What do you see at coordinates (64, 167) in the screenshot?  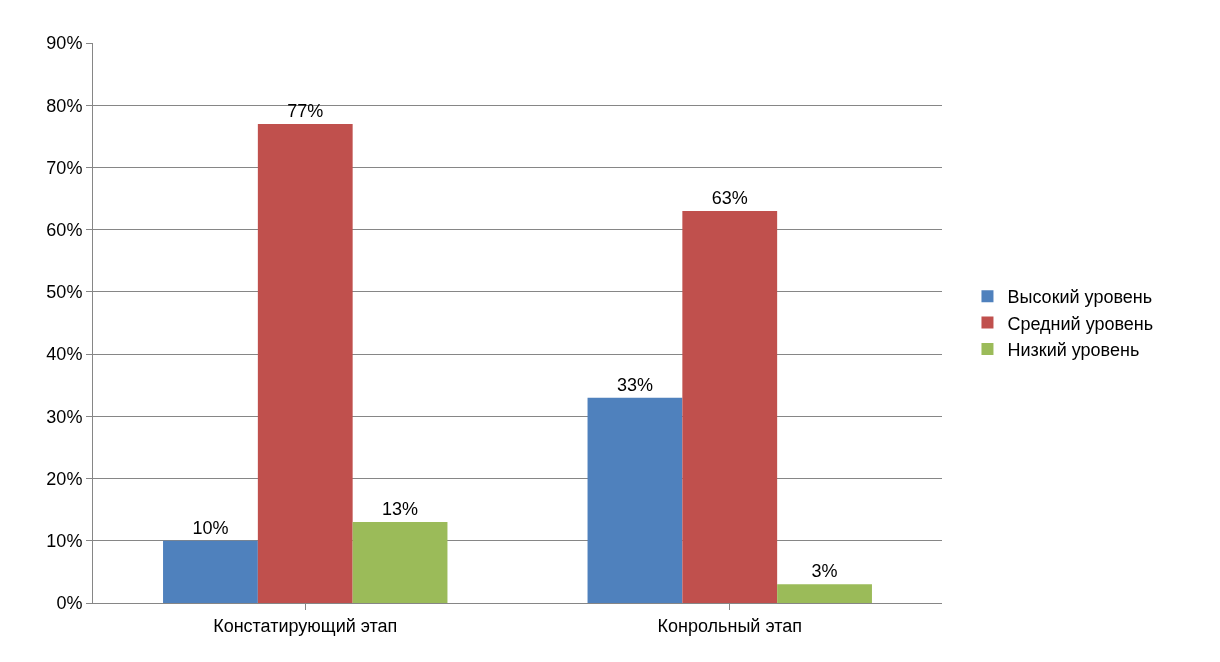 I see `y-tick-label: 70%` at bounding box center [64, 167].